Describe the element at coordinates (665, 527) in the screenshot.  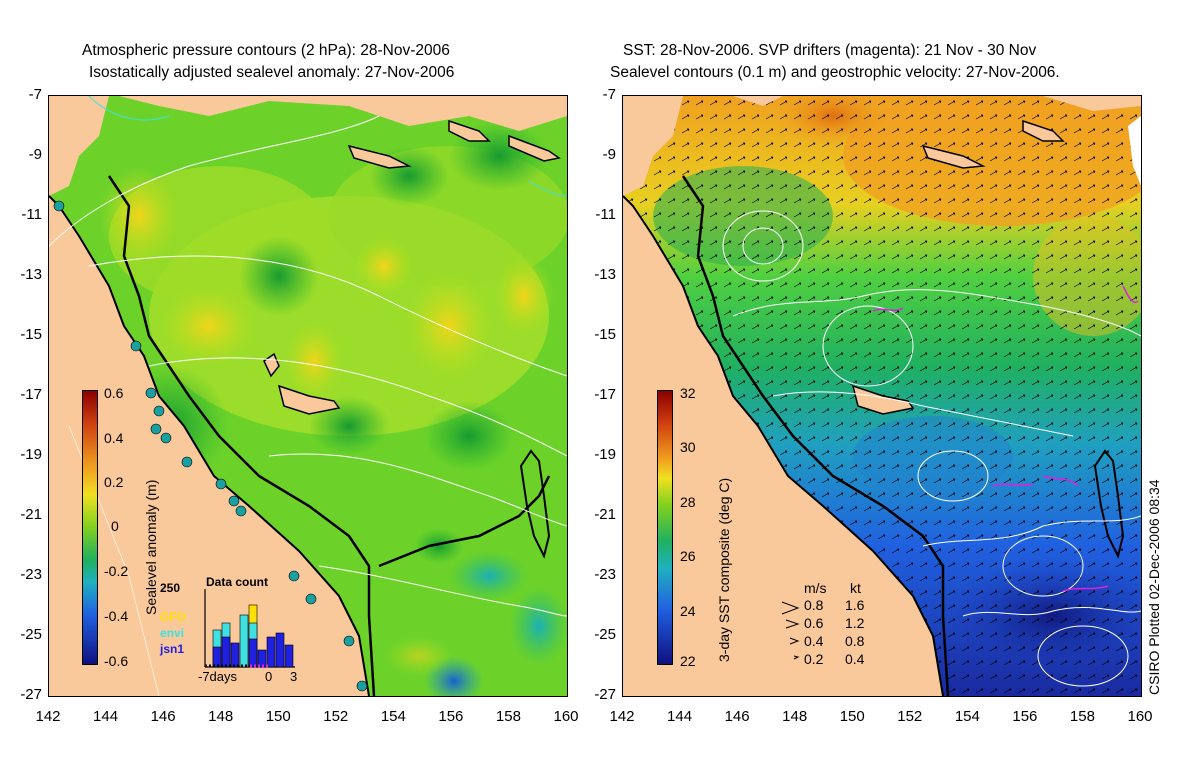
I see `sst-colorbar` at that location.